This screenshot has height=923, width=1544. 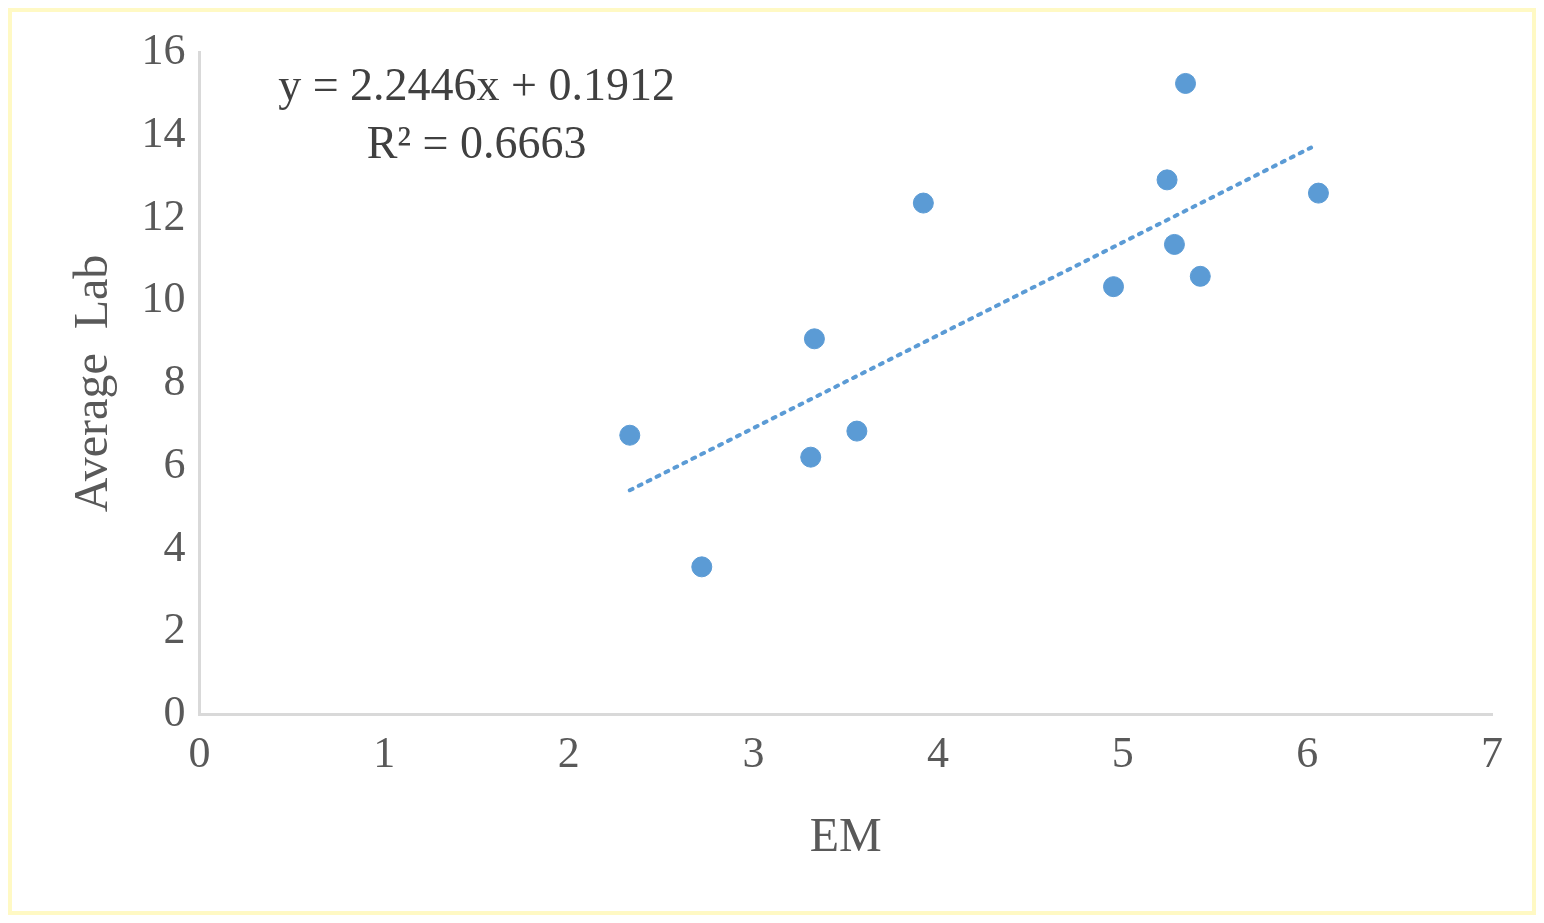 I want to click on x-tick-label: 2, so click(x=568, y=752).